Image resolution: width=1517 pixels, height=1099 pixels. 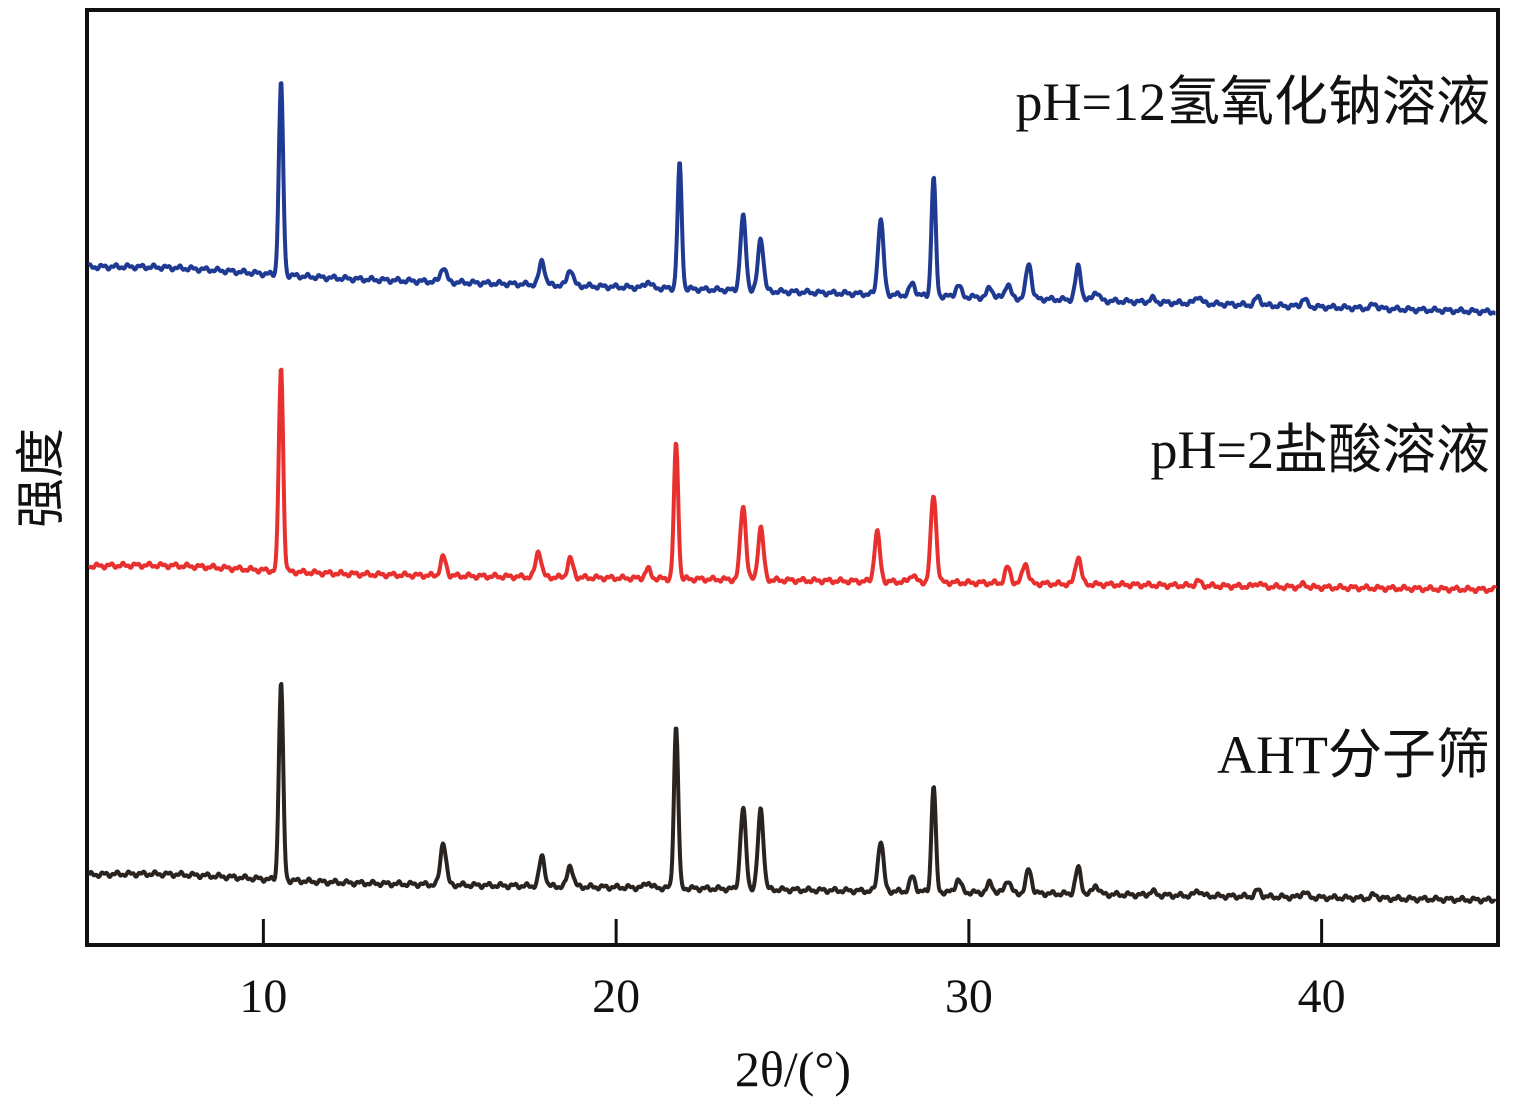 What do you see at coordinates (1253, 102) in the screenshot?
I see `series-label-1: pH=12氢氧化钠溶液` at bounding box center [1253, 102].